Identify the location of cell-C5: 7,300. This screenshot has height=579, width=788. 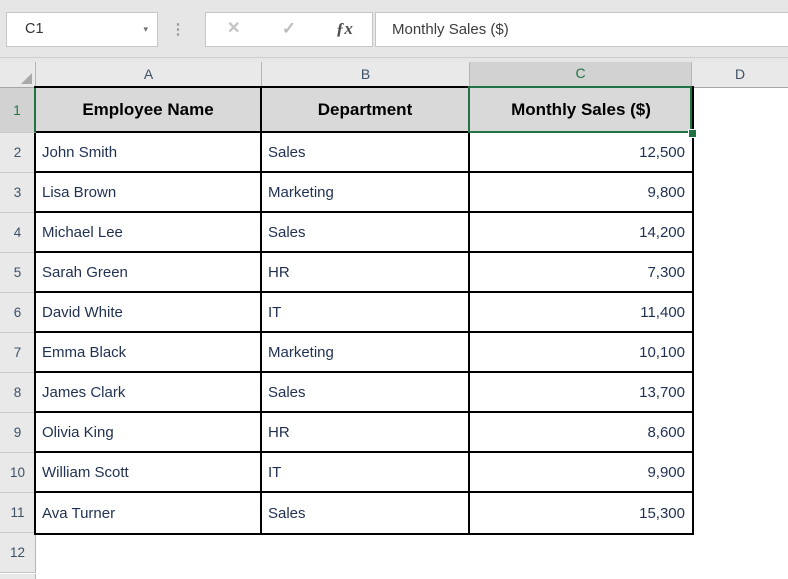
(581, 273).